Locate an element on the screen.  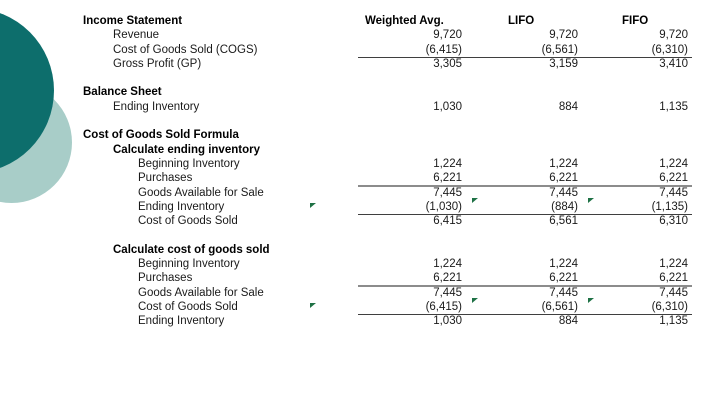
cell-fifo: (1,135) is located at coordinates (669, 206).